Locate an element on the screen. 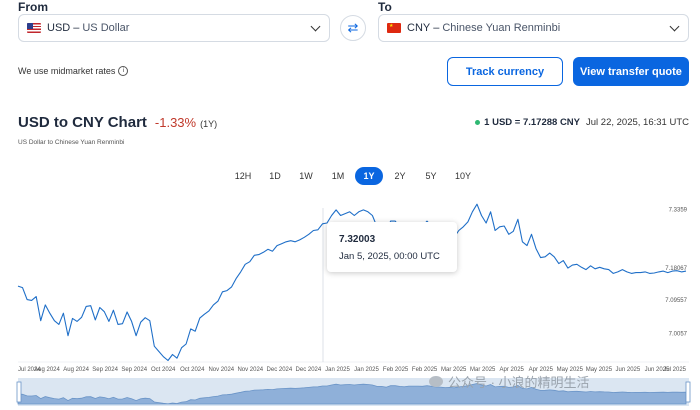 This screenshot has width=700, height=410. from-currency-select: USD – US Dollar is located at coordinates (174, 28).